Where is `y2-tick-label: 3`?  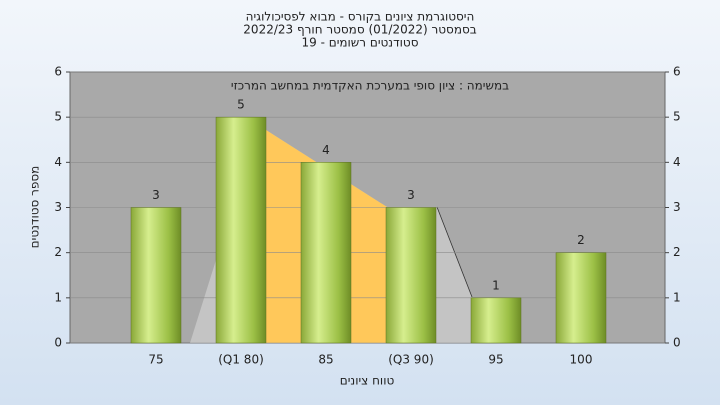
y2-tick-label: 3 is located at coordinates (677, 207).